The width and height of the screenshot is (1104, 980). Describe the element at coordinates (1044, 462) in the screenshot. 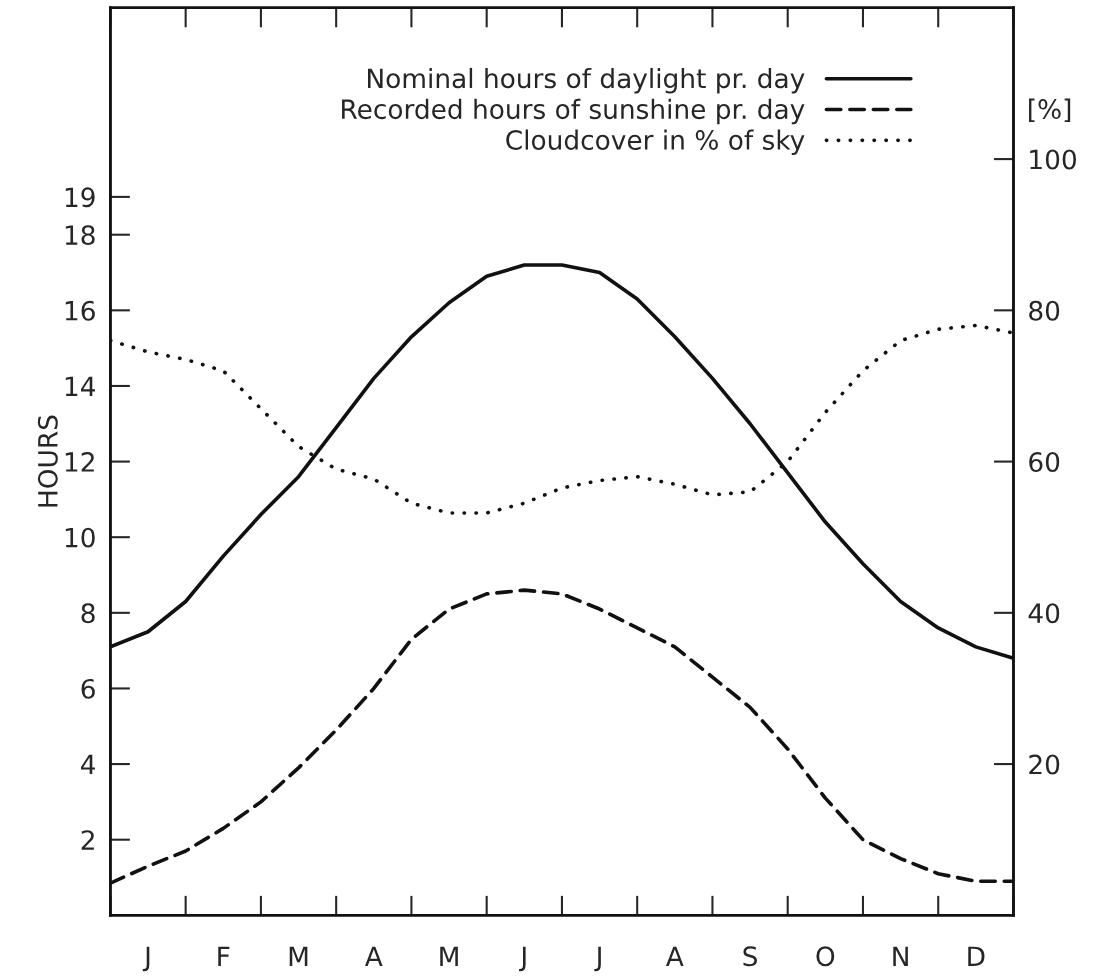

I see `y2-tick-label: 60` at that location.